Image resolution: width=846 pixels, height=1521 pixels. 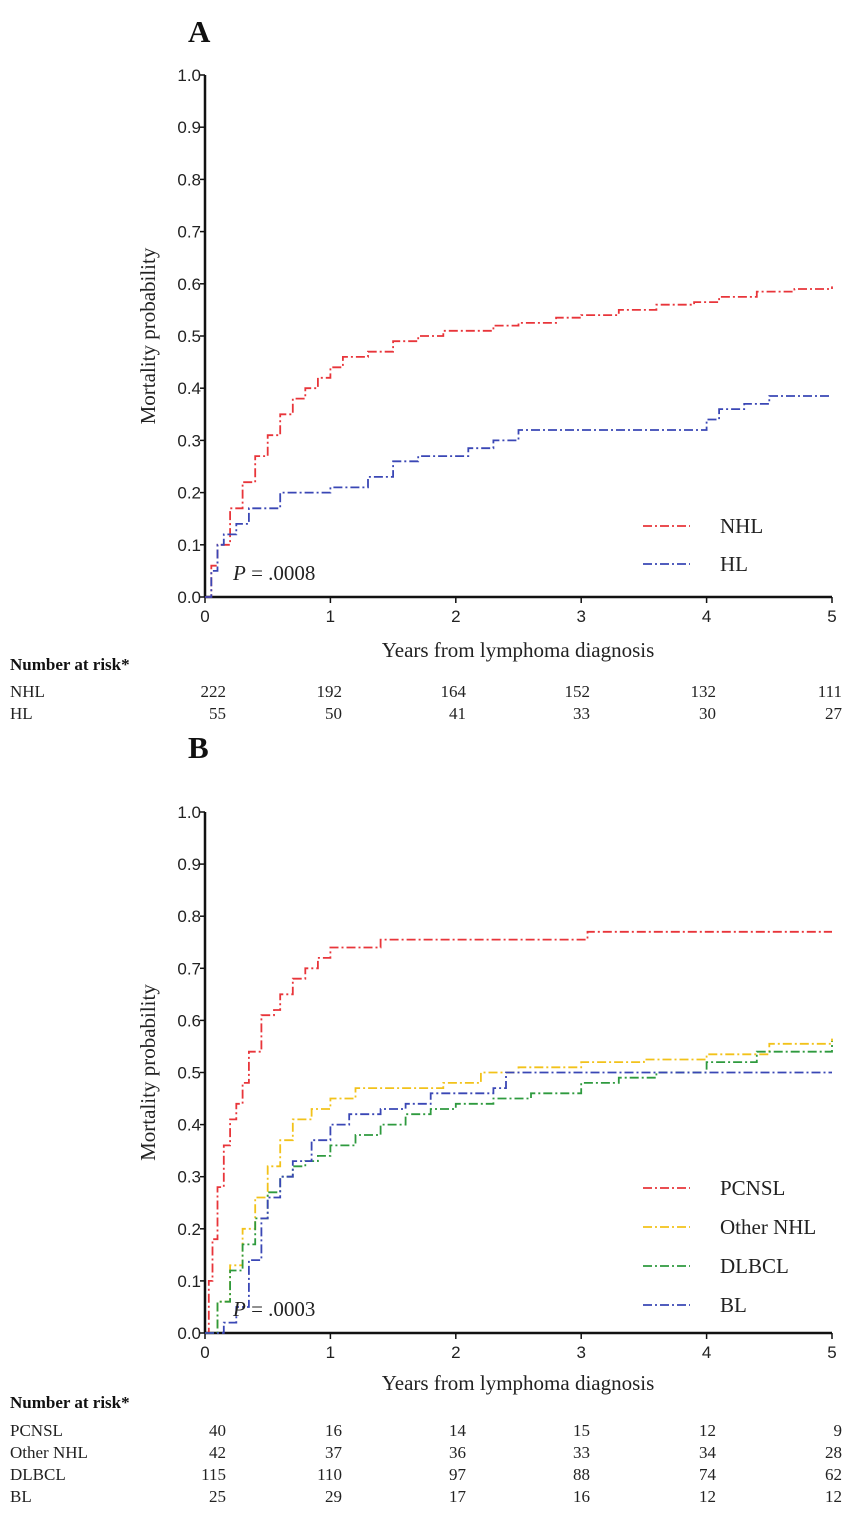 I want to click on risk-value: 37, so click(x=334, y=1452).